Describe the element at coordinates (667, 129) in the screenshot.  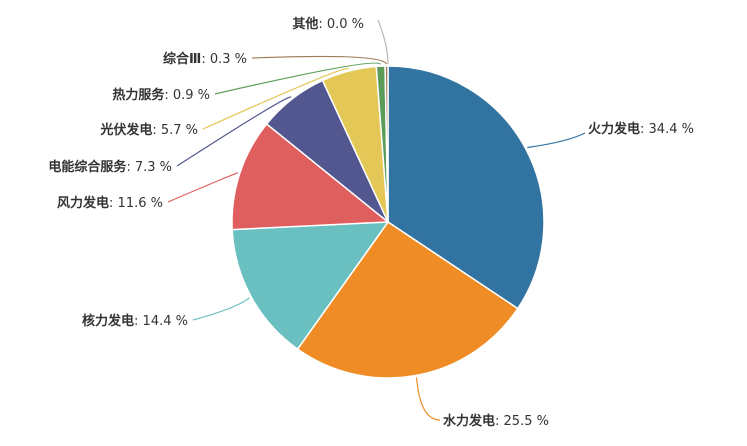
I see `slice-0-label-value: : 34.4 %` at that location.